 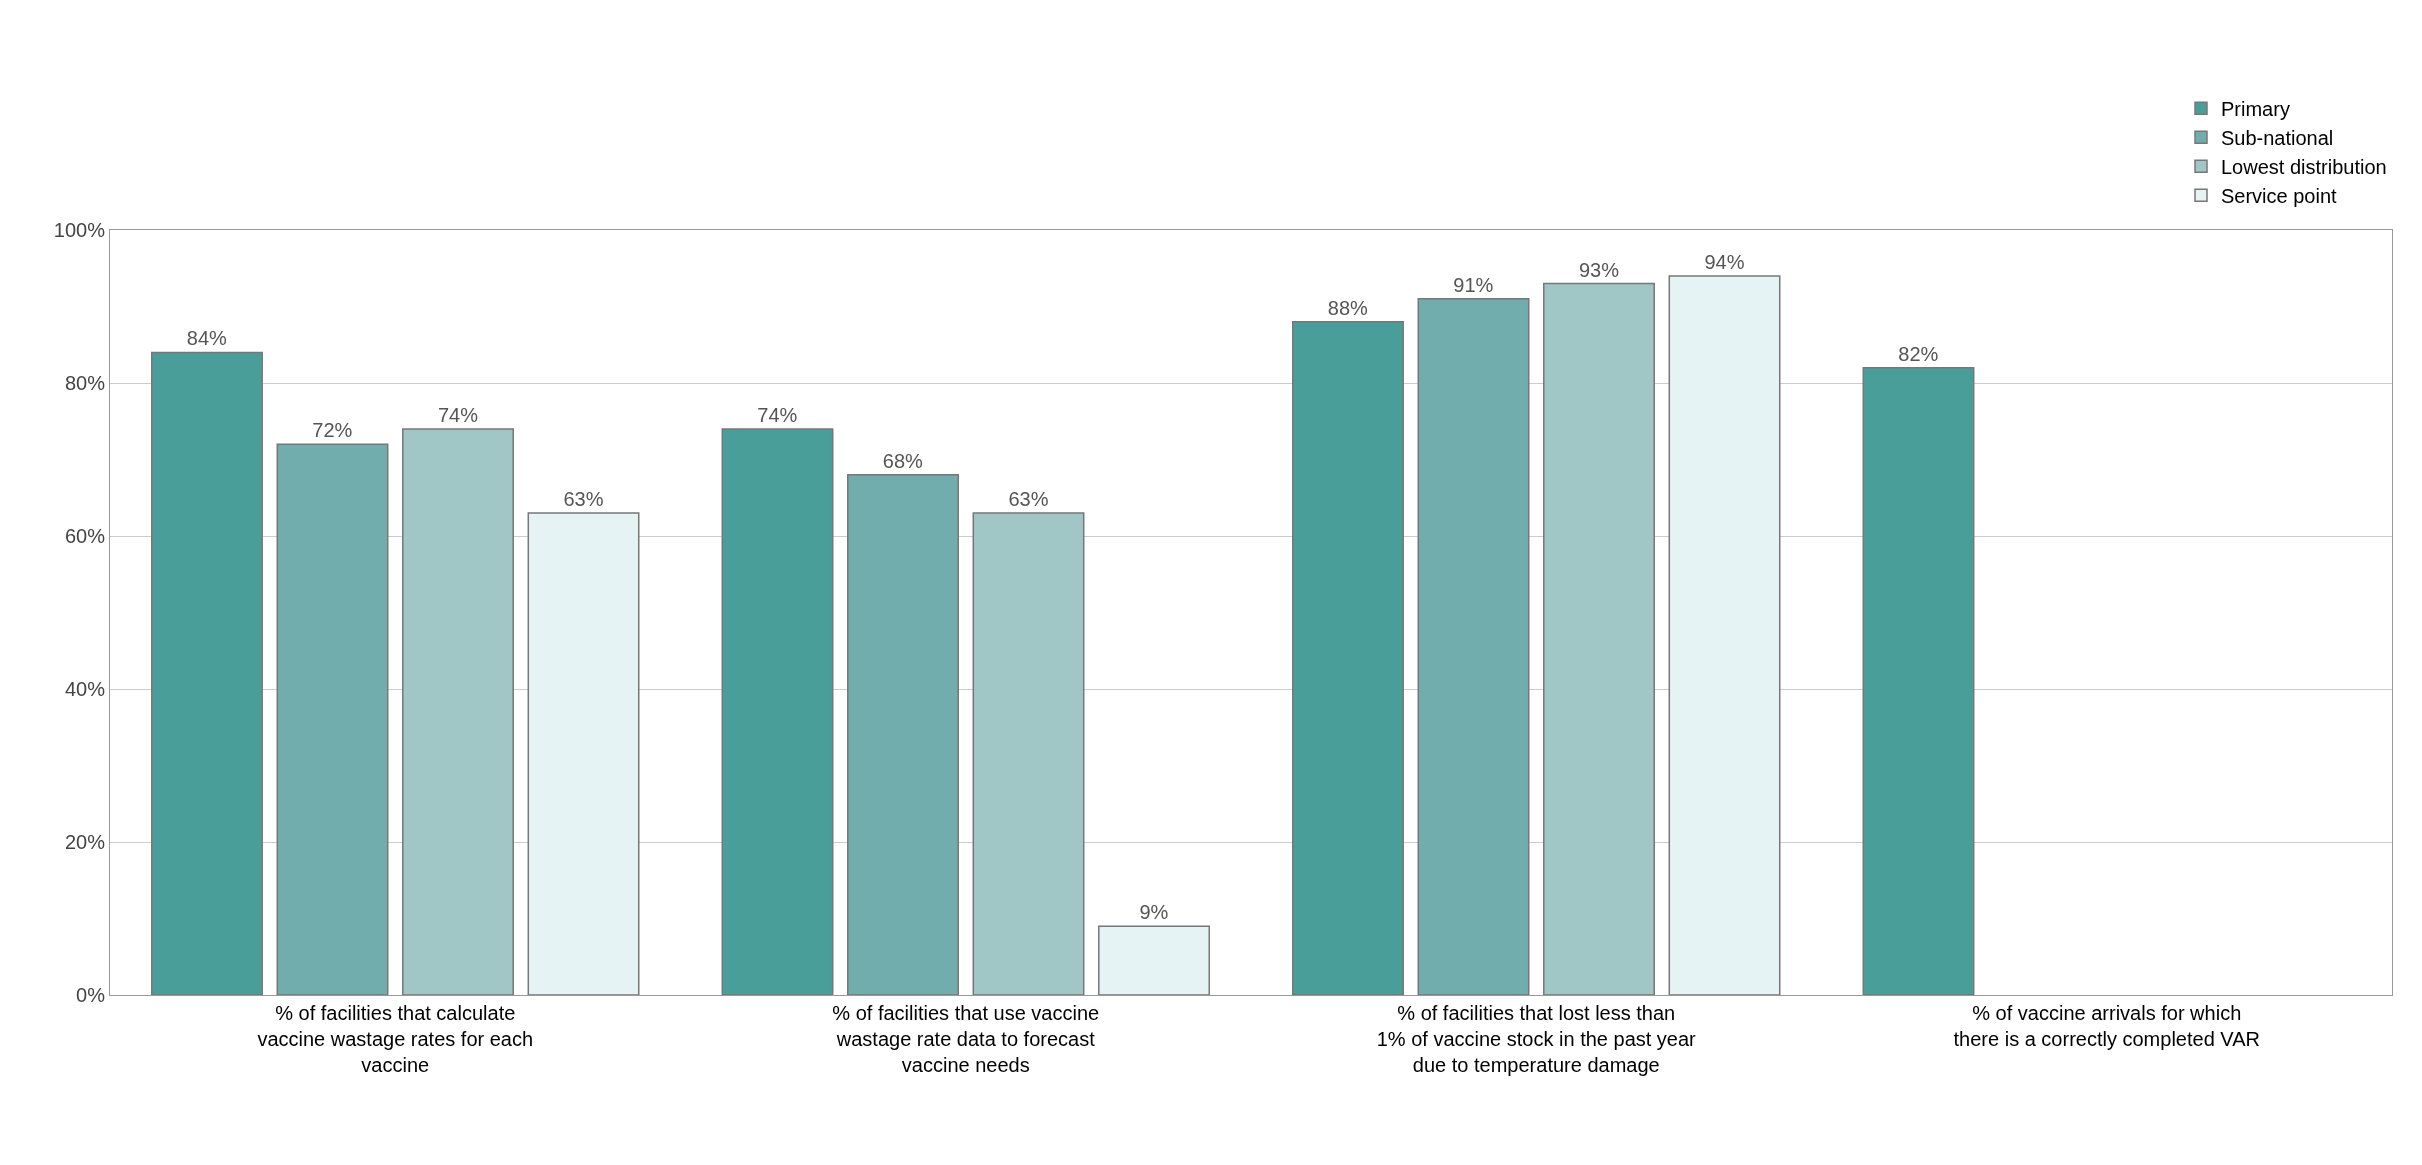 I want to click on y-tick-label: 80%, so click(x=85, y=383).